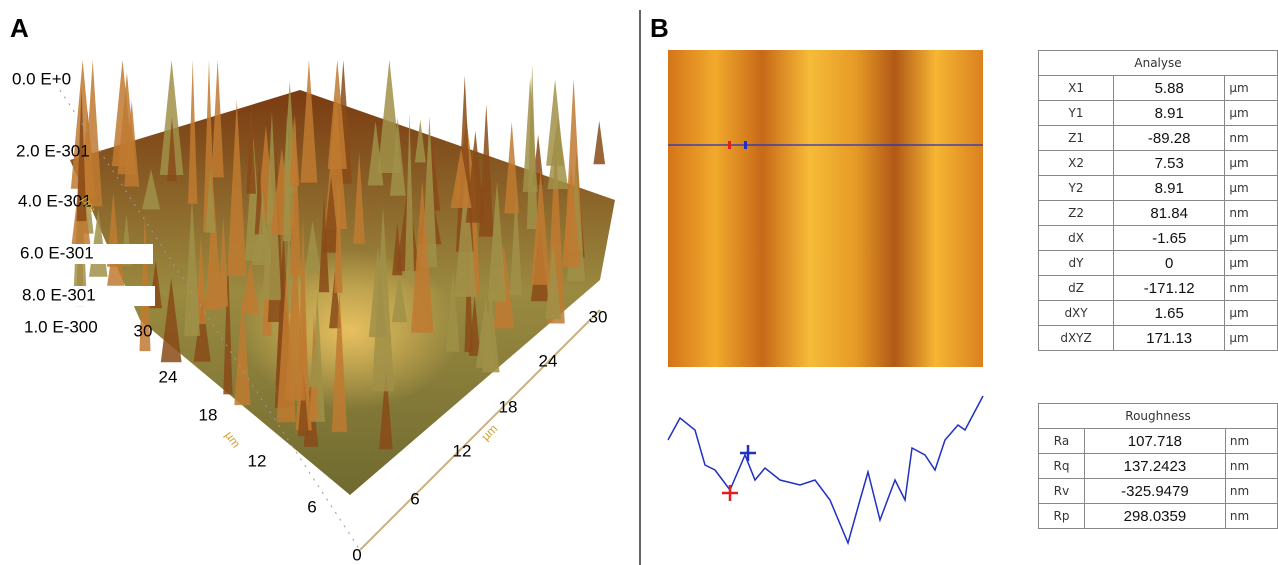 Image resolution: width=1278 pixels, height=565 pixels. I want to click on table-cell: dX, so click(1076, 238).